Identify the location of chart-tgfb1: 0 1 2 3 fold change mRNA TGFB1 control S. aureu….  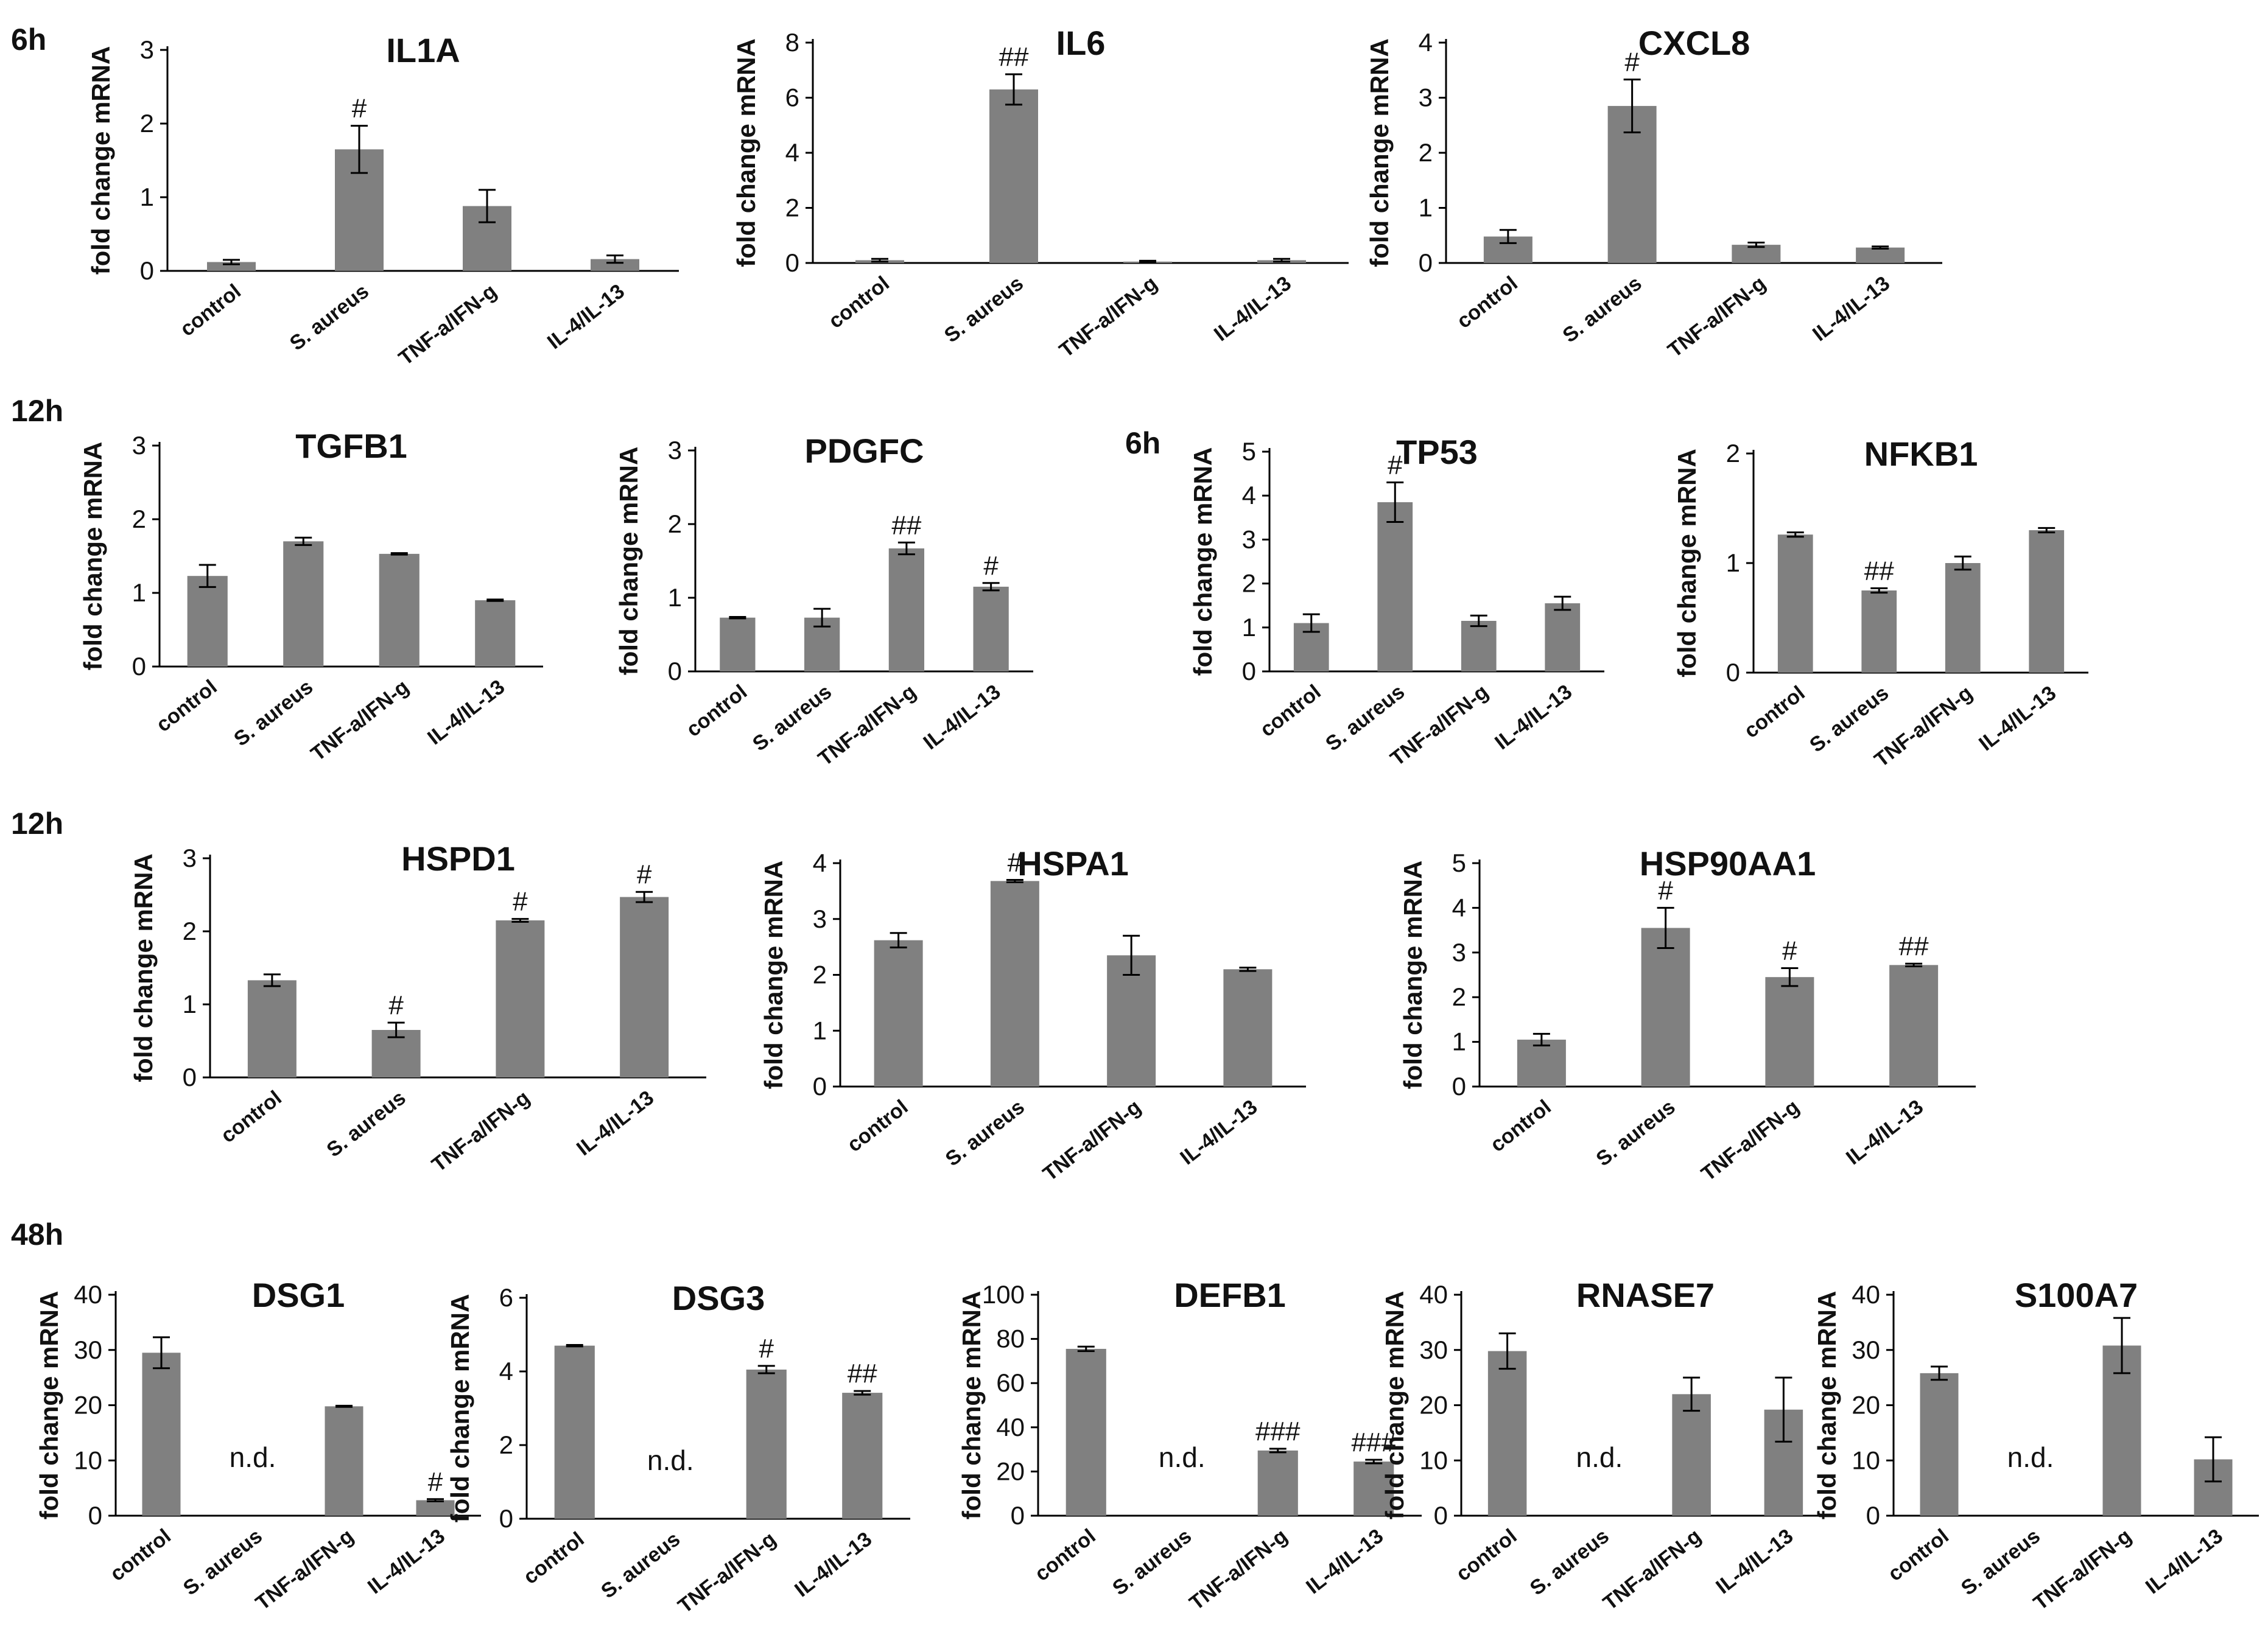
(311, 596).